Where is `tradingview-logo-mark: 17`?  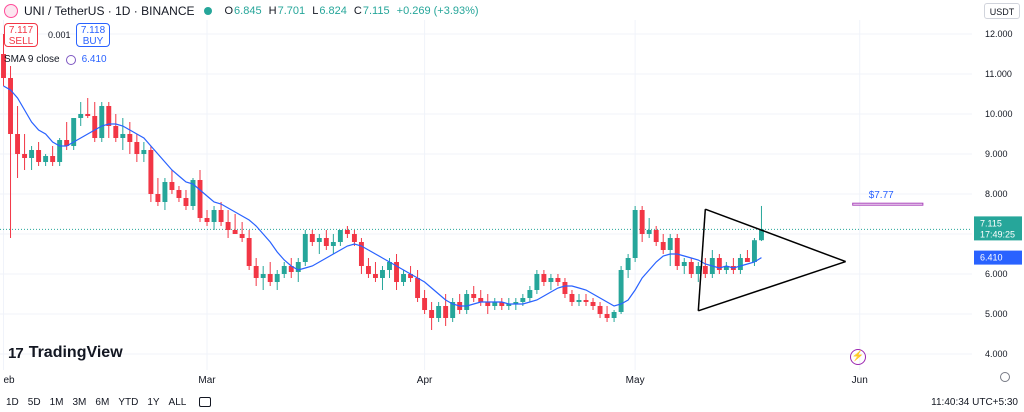
tradingview-logo-mark: 17 is located at coordinates (16, 353).